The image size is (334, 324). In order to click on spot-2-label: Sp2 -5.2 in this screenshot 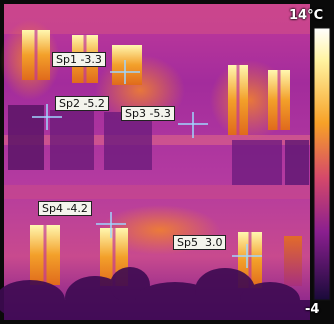, I will do `click(82, 103)`.